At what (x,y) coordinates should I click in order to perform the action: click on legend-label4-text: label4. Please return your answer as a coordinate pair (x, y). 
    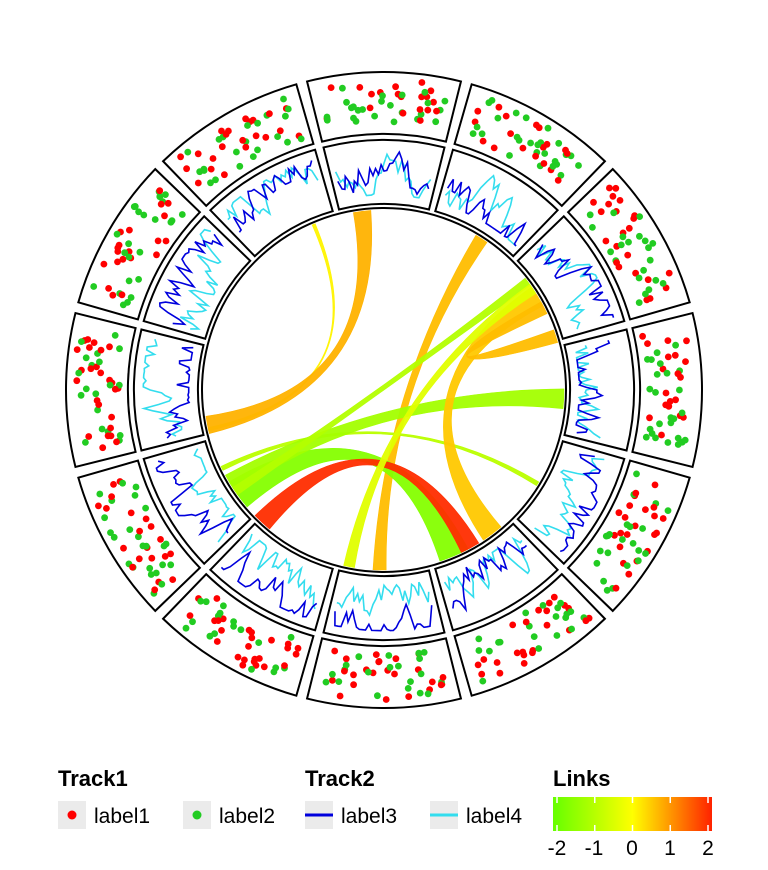
    Looking at the image, I should click on (494, 816).